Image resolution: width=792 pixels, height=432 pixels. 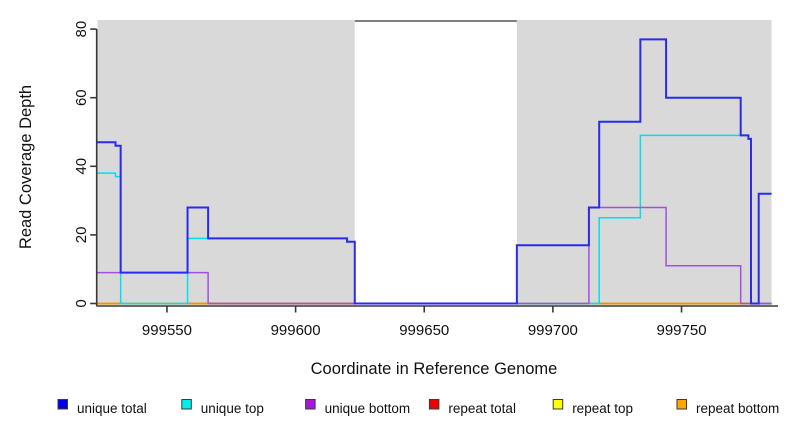 I want to click on legend-swatch-repeat-total, so click(x=434, y=404).